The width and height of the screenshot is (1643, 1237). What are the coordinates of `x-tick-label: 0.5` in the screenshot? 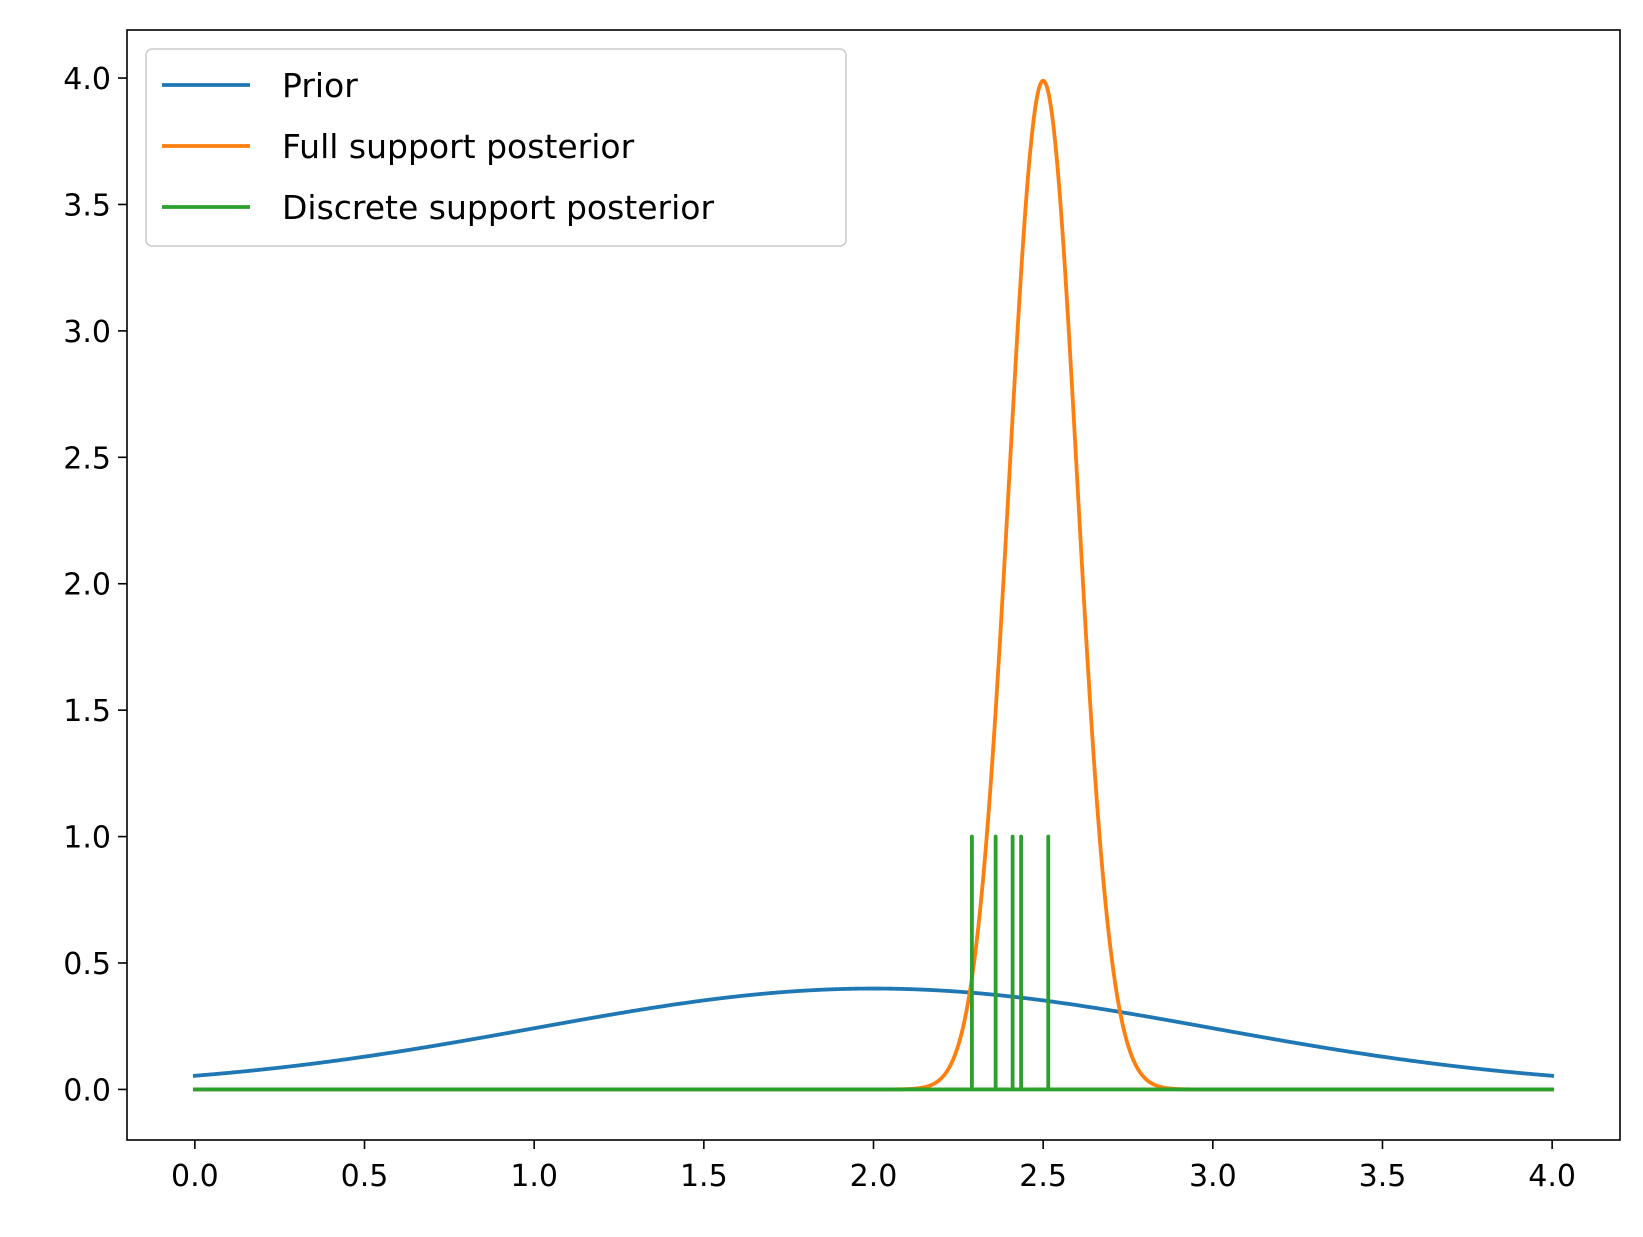 It's located at (365, 1176).